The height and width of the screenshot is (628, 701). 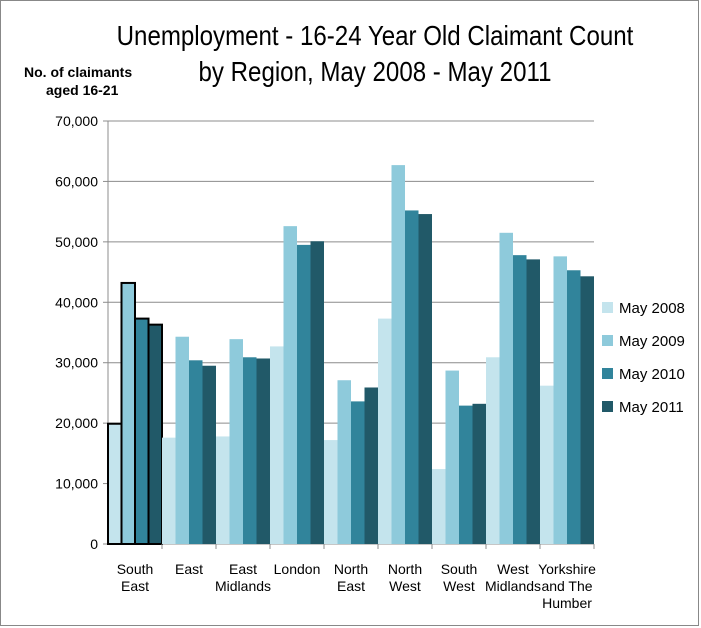 I want to click on y-tick-label: 30,000, so click(x=76, y=363).